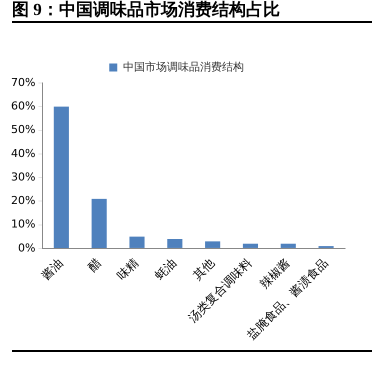  What do you see at coordinates (203, 269) in the screenshot?
I see `x-tick-label: 其他` at bounding box center [203, 269].